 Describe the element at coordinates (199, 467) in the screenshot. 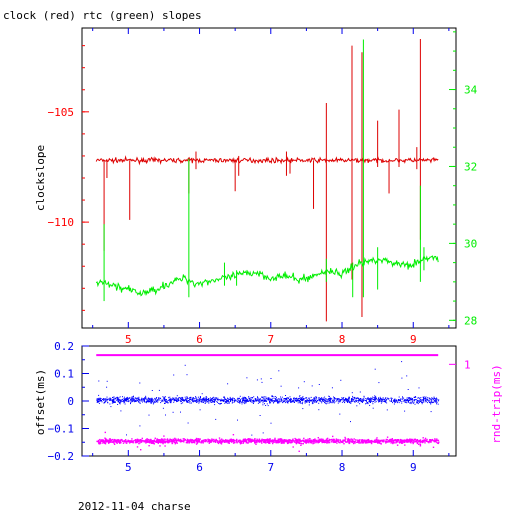

I see `x-tick-label: 6` at that location.